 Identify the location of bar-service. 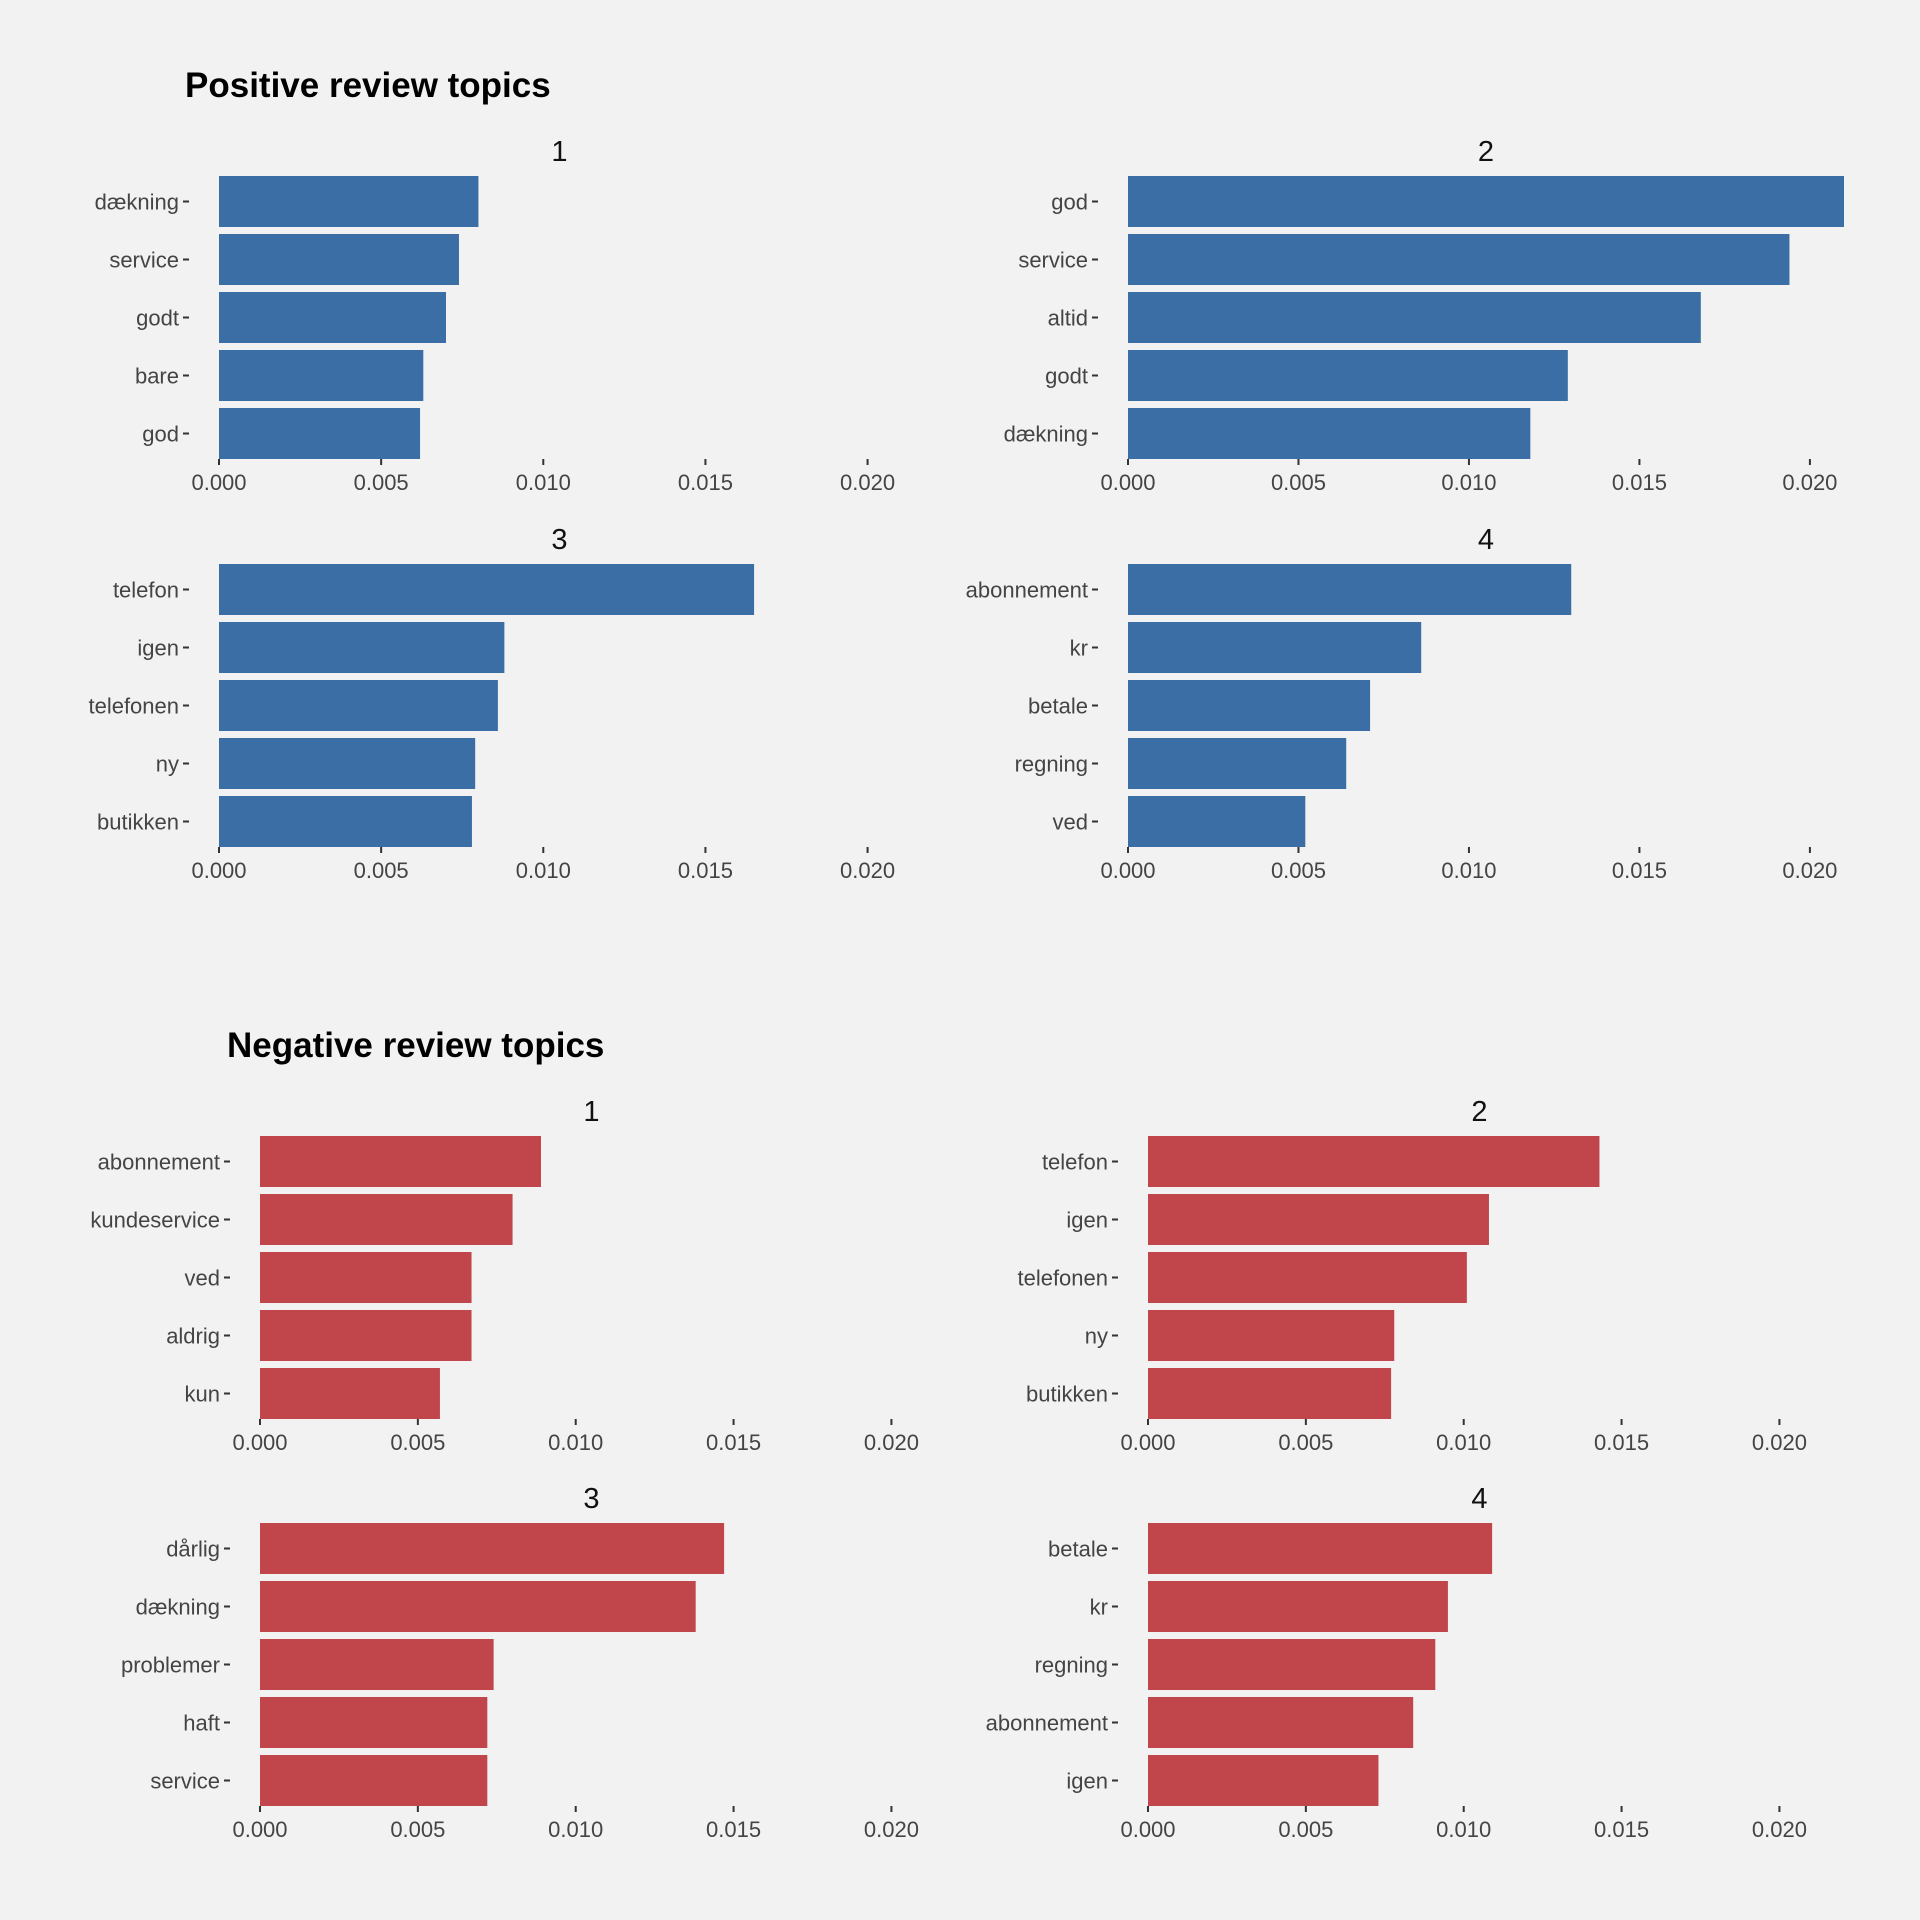
(374, 1780).